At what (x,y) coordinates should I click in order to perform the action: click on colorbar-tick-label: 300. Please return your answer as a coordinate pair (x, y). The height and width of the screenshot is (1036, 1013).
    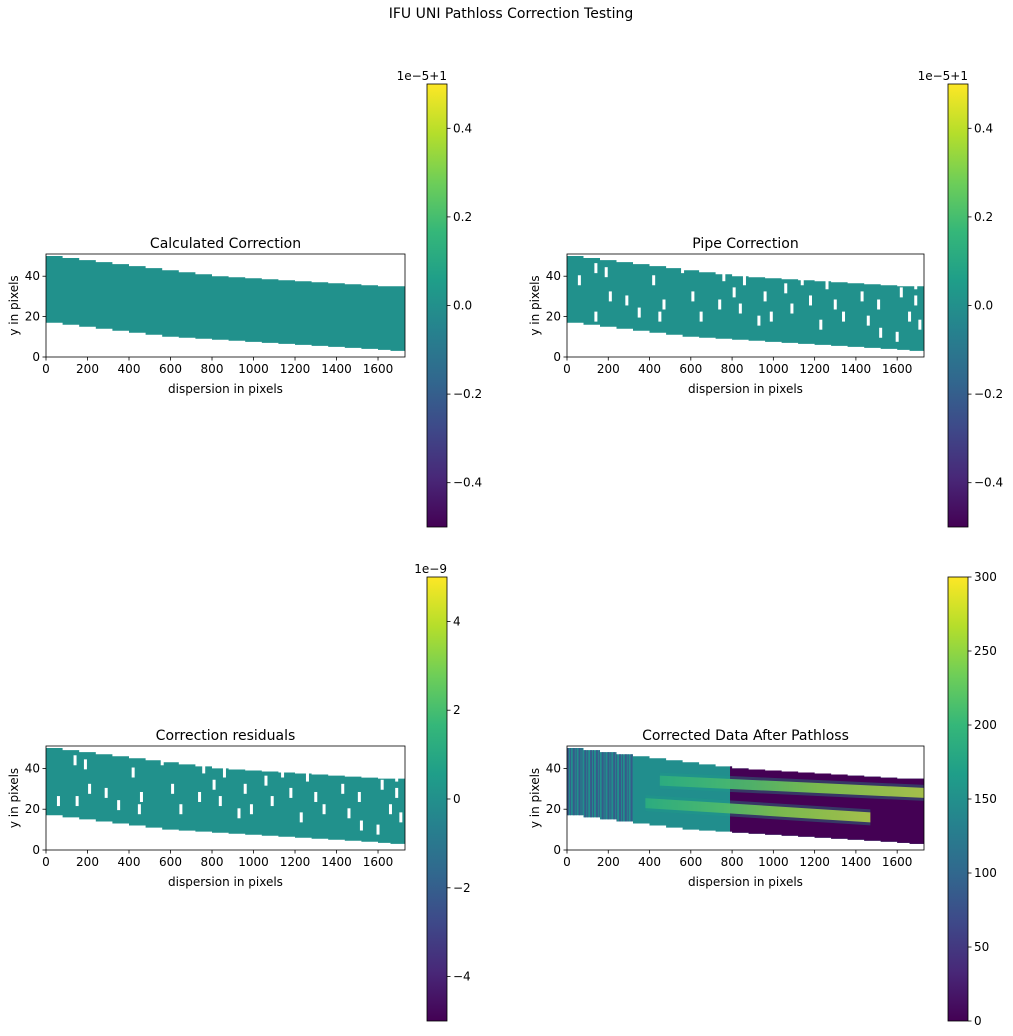
    Looking at the image, I should click on (985, 577).